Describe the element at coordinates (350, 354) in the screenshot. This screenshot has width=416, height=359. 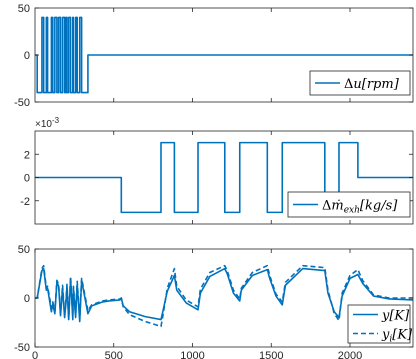
I see `x-tick-label: 2000` at that location.